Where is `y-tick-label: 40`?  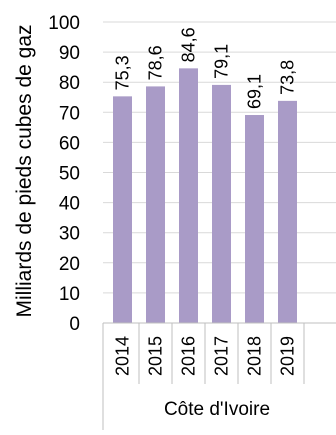 y-tick-label: 40 is located at coordinates (69, 204).